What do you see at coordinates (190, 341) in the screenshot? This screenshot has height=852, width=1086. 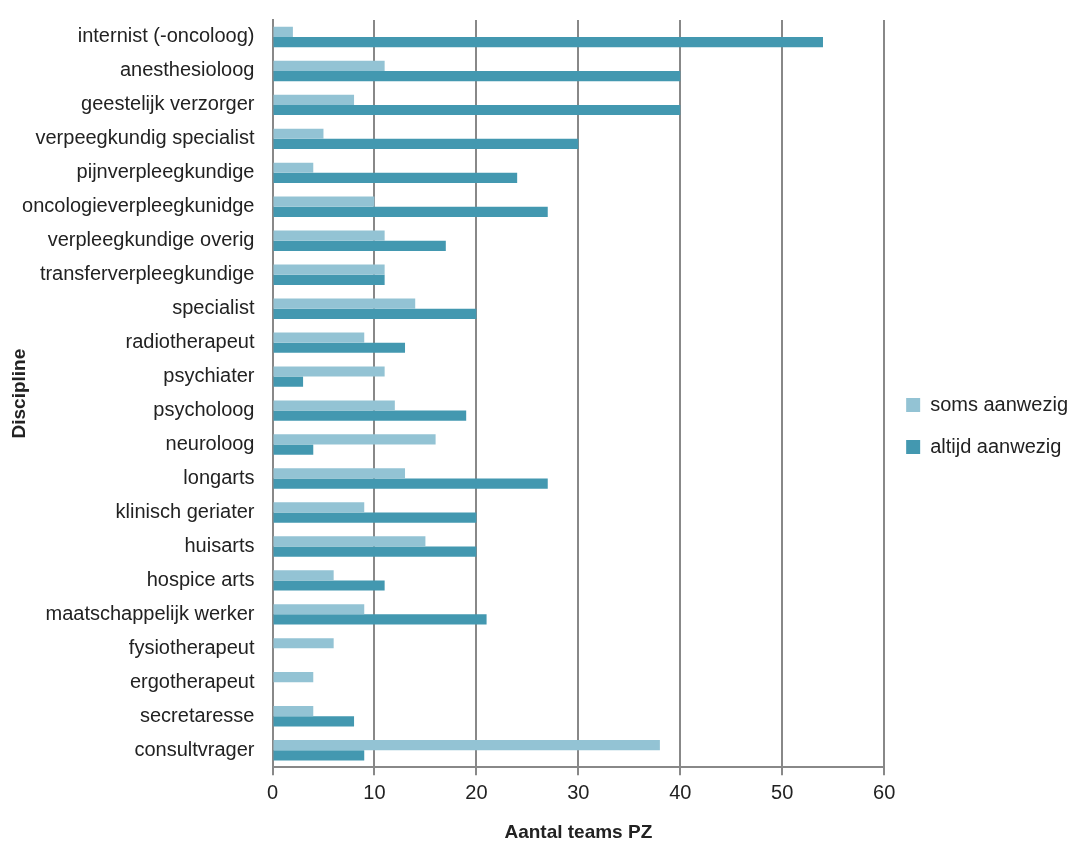 I see `y-tick-label: radiotherapeut` at bounding box center [190, 341].